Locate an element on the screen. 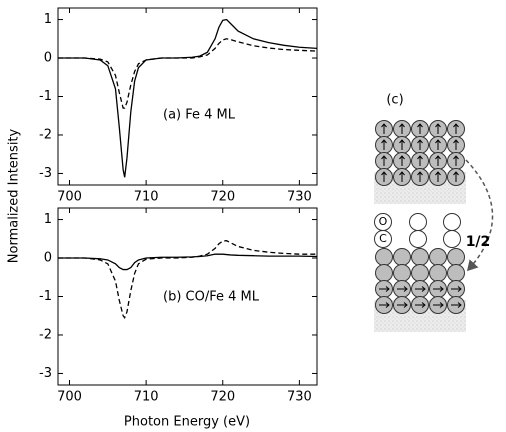 The image size is (506, 432). panel-annotation: (b) CO/Fe 4 ML is located at coordinates (211, 297).